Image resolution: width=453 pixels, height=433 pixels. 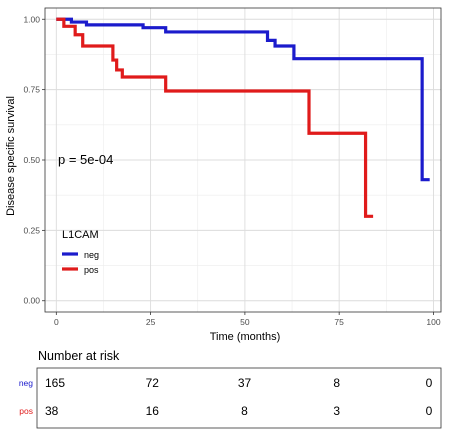 I want to click on y-axis: 0.00 0.25 0.50 0.75 1.00, so click(x=34, y=160).